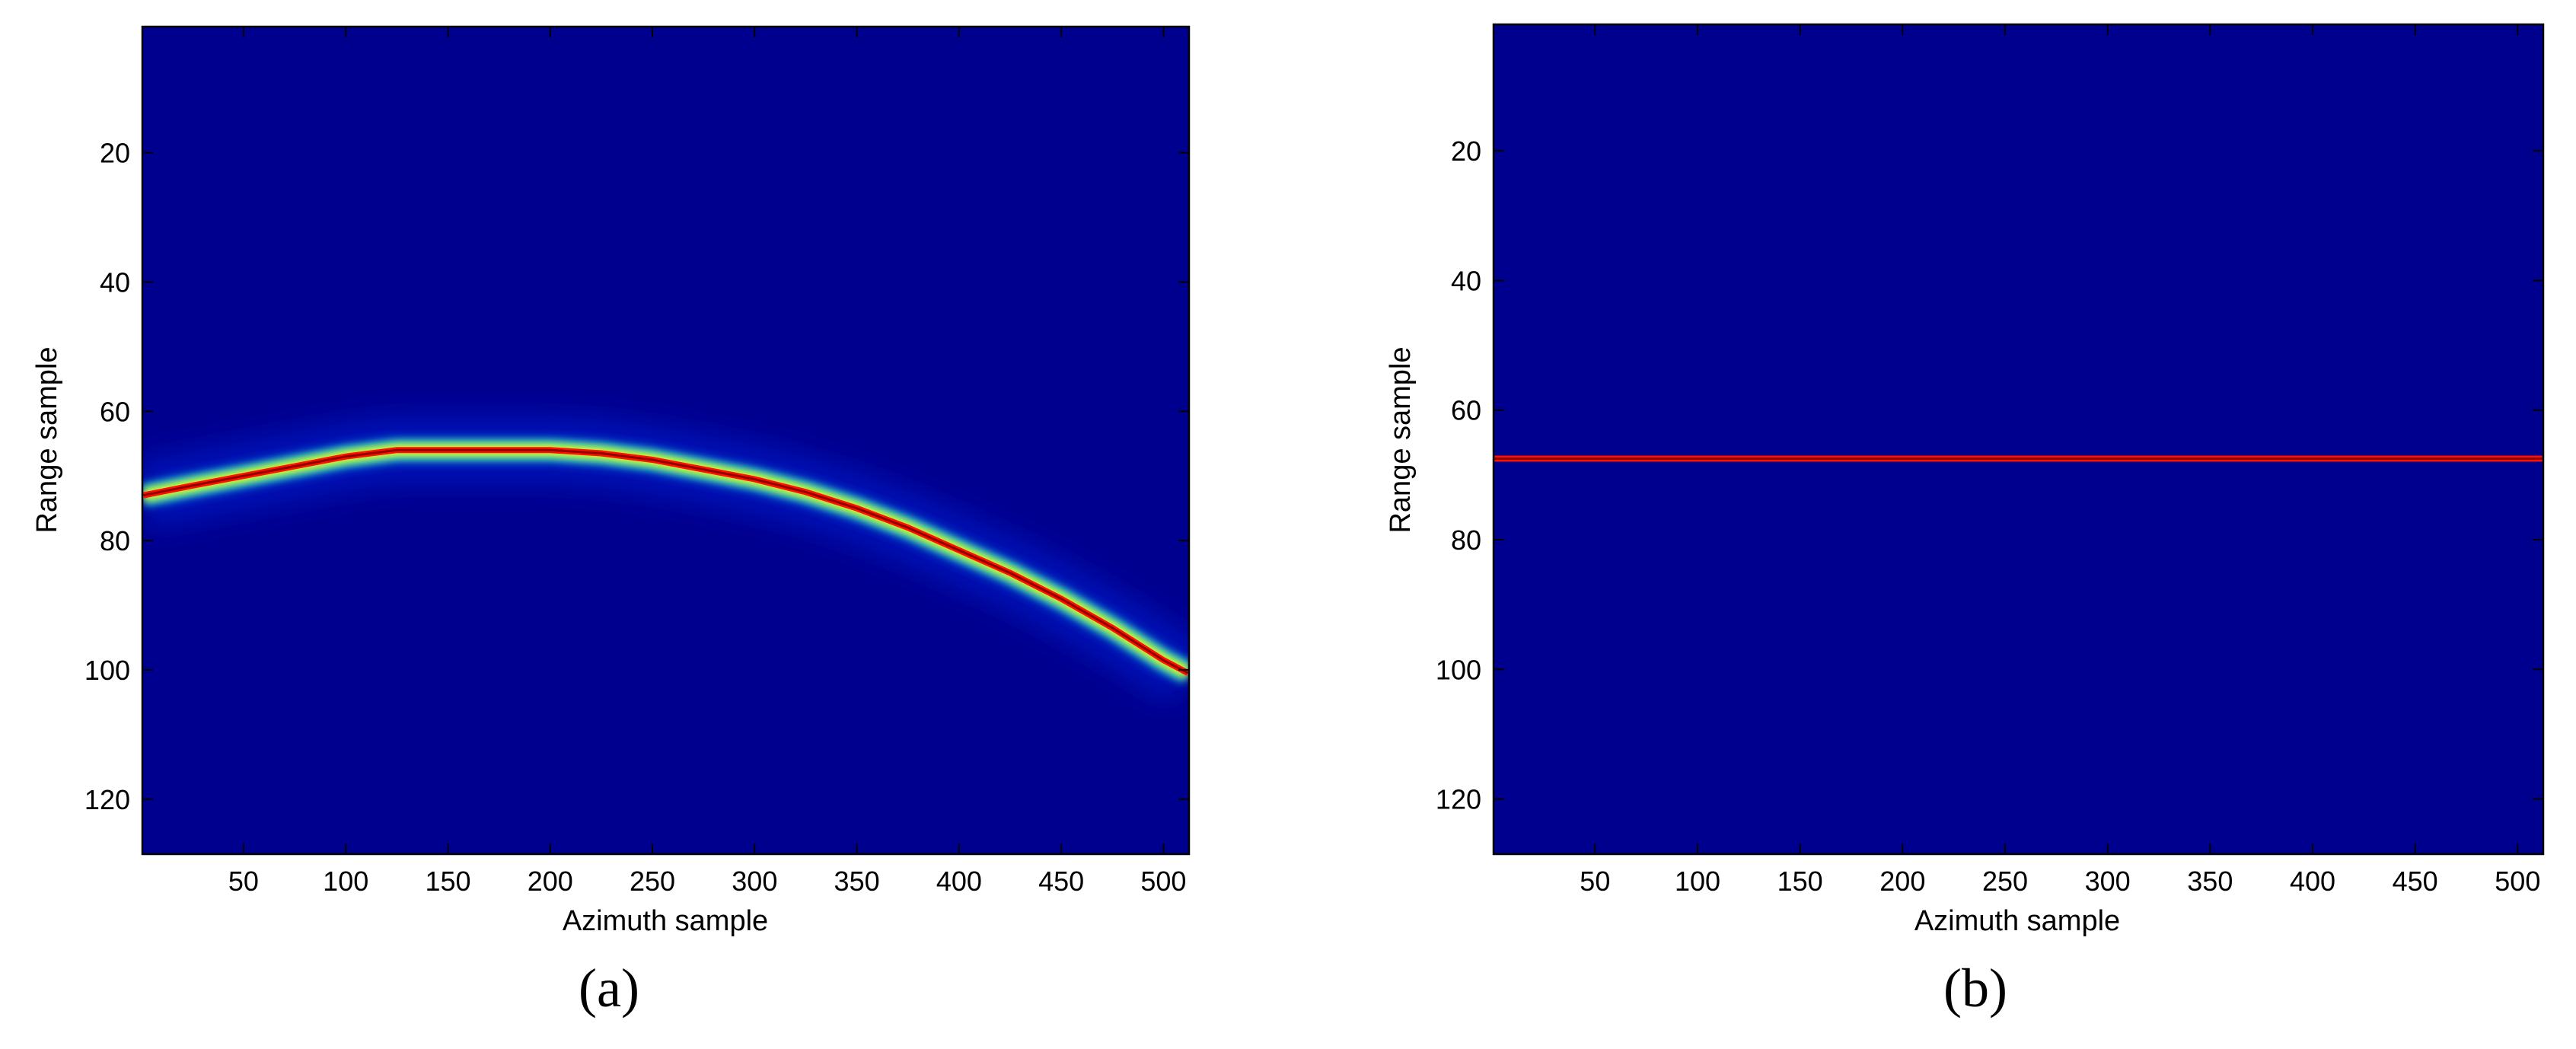 This screenshot has width=2576, height=1049. Describe the element at coordinates (2017, 921) in the screenshot. I see `x-axis-label-b: Azimuth sample` at that location.